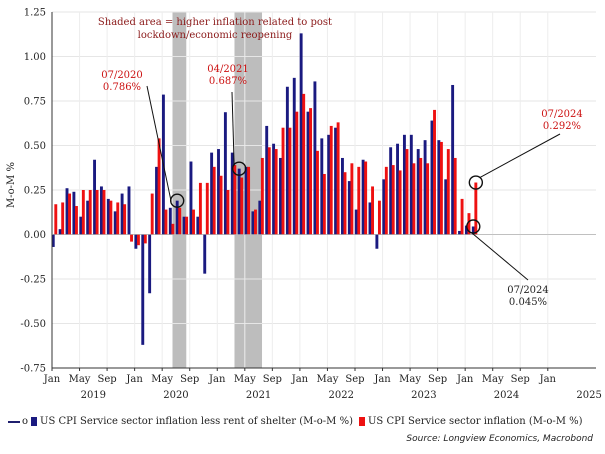 The height and width of the screenshot is (454, 605). Describe the element at coordinates (588, 395) in the screenshot. I see `x-year-label: 2025` at that location.